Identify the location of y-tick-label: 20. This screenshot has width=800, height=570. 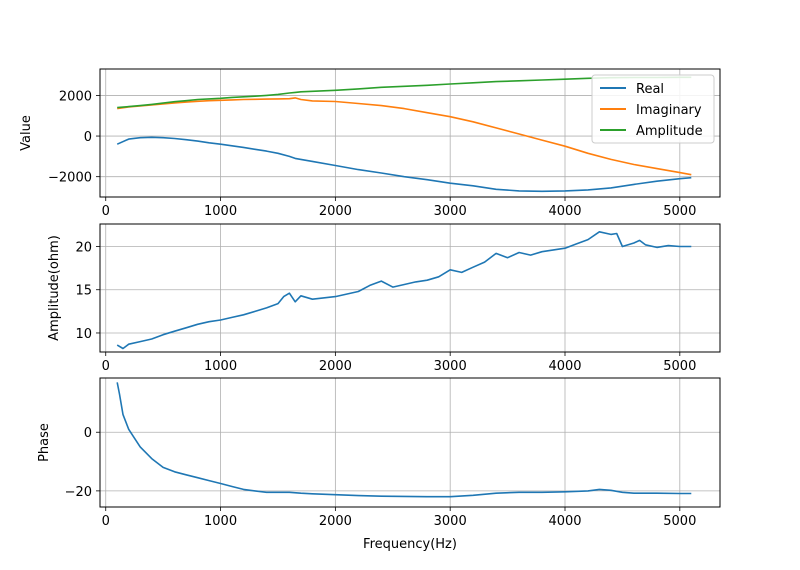
(83, 247).